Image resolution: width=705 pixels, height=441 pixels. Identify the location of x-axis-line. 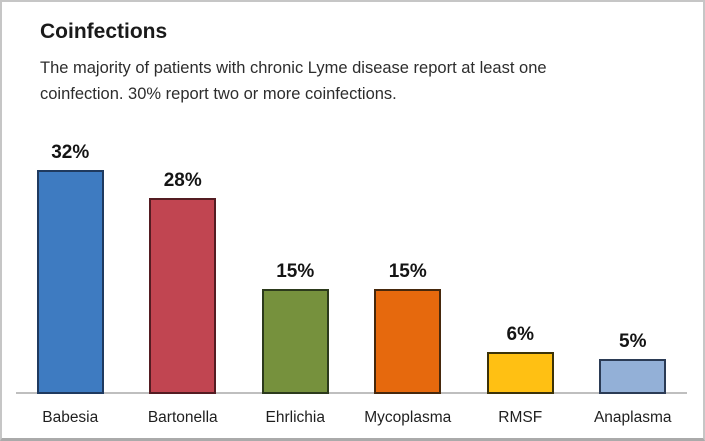
(351, 393).